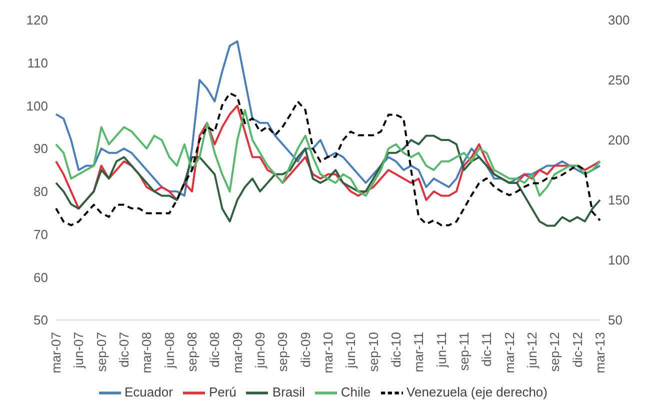  Describe the element at coordinates (619, 200) in the screenshot. I see `y2-tick-label: 150` at that location.